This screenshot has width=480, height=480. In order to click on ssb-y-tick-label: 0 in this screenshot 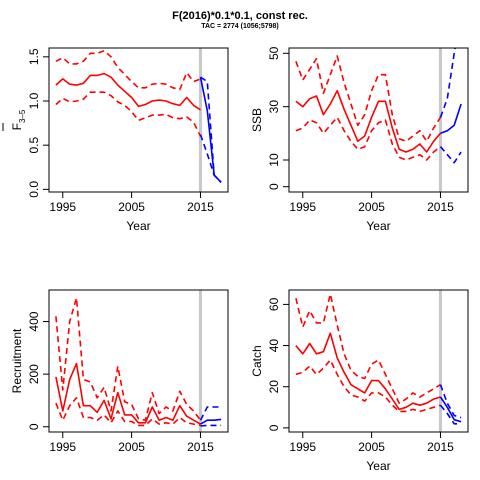, I will do `click(274, 186)`.